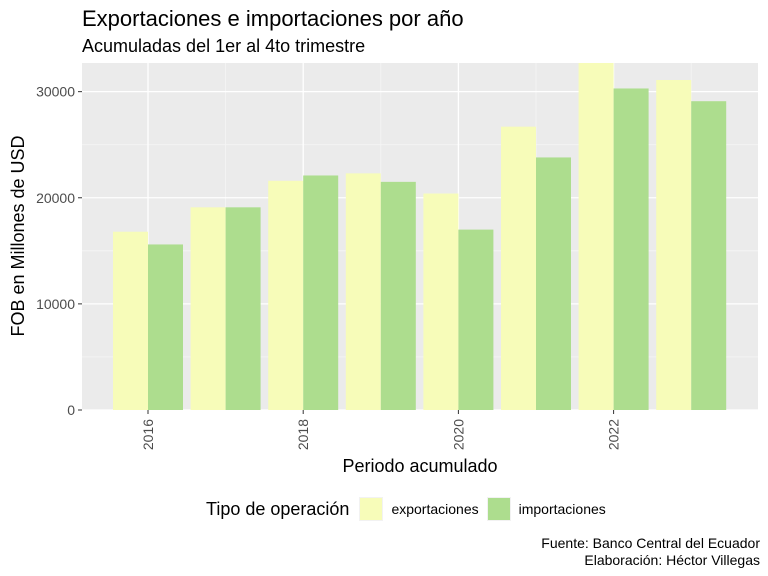  I want to click on bar-exportaciones-2020, so click(441, 301).